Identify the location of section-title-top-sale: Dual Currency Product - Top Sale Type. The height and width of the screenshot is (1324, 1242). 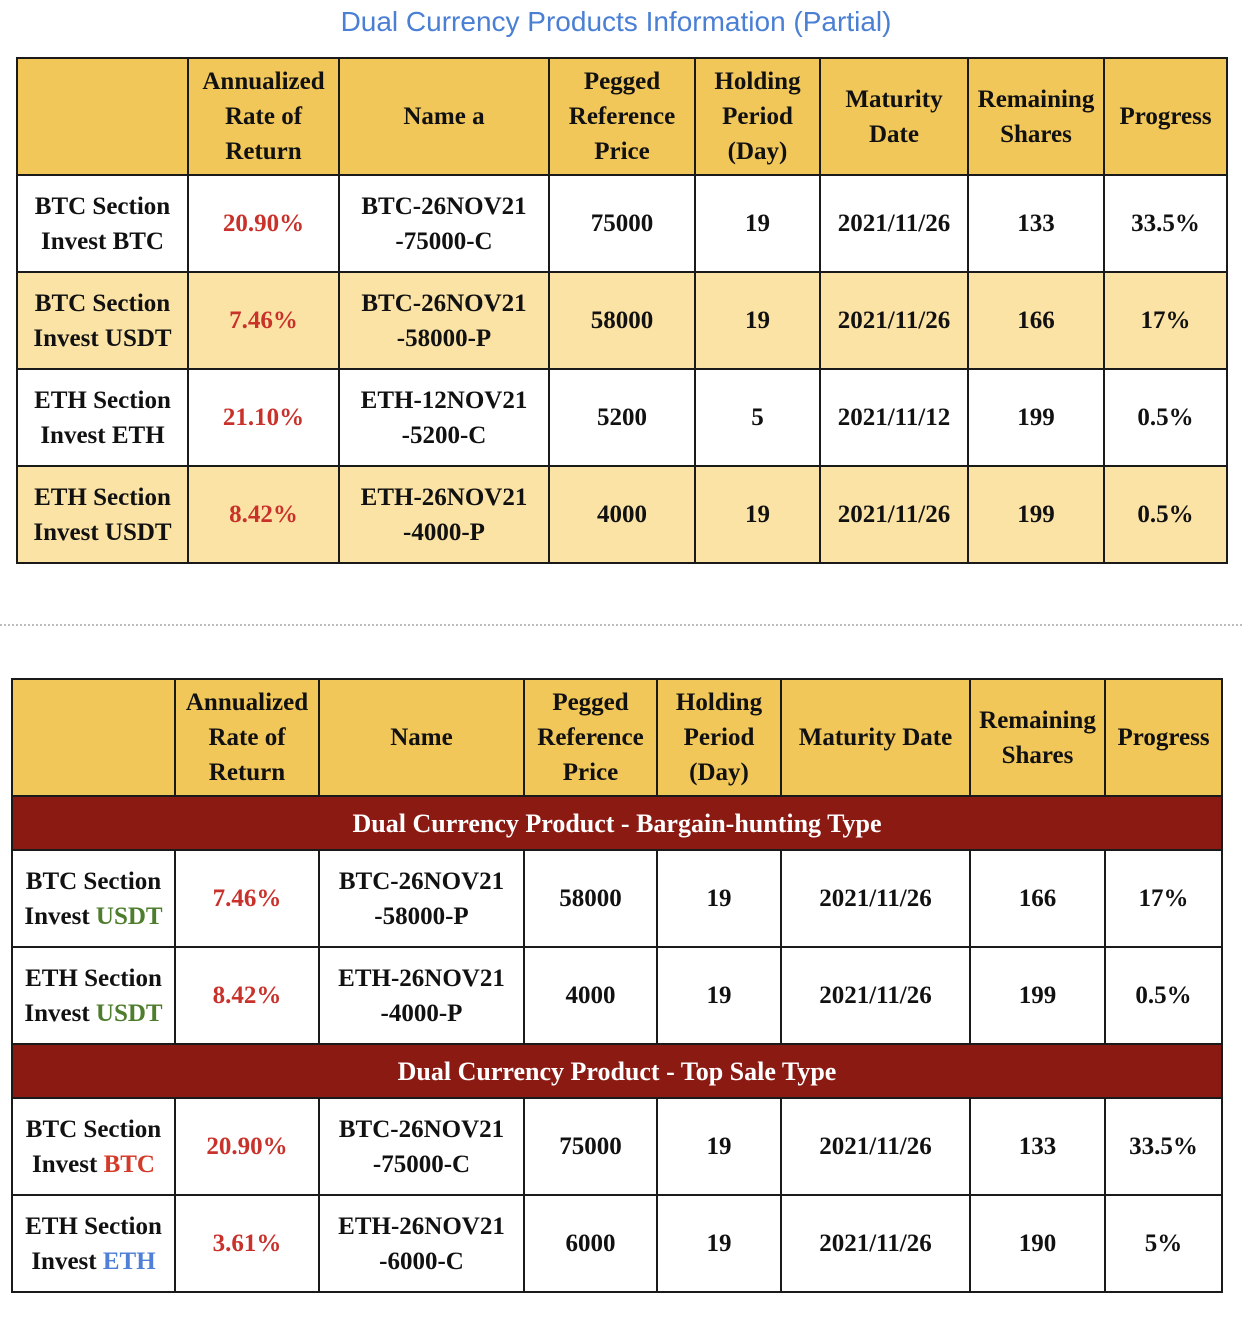
(617, 1071).